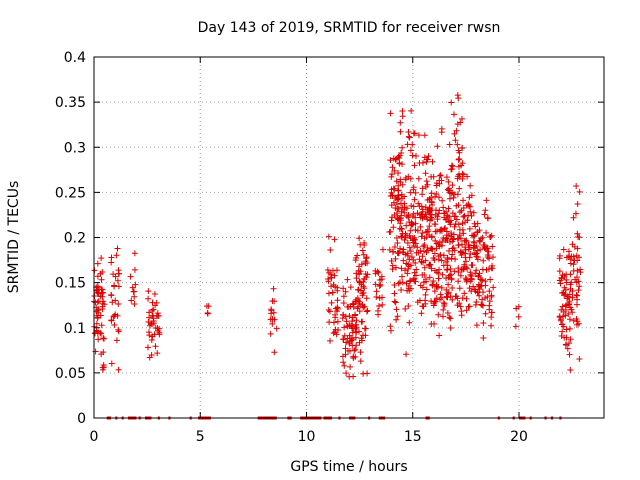 This screenshot has width=640, height=480. What do you see at coordinates (200, 437) in the screenshot?
I see `x-tick-label: 5` at bounding box center [200, 437].